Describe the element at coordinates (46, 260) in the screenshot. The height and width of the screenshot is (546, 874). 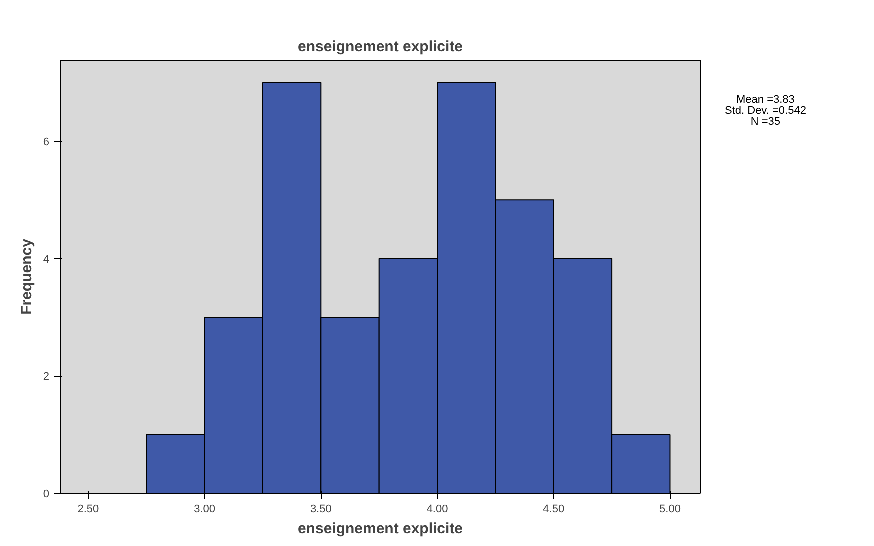
I see `y-tick-label: 4` at that location.